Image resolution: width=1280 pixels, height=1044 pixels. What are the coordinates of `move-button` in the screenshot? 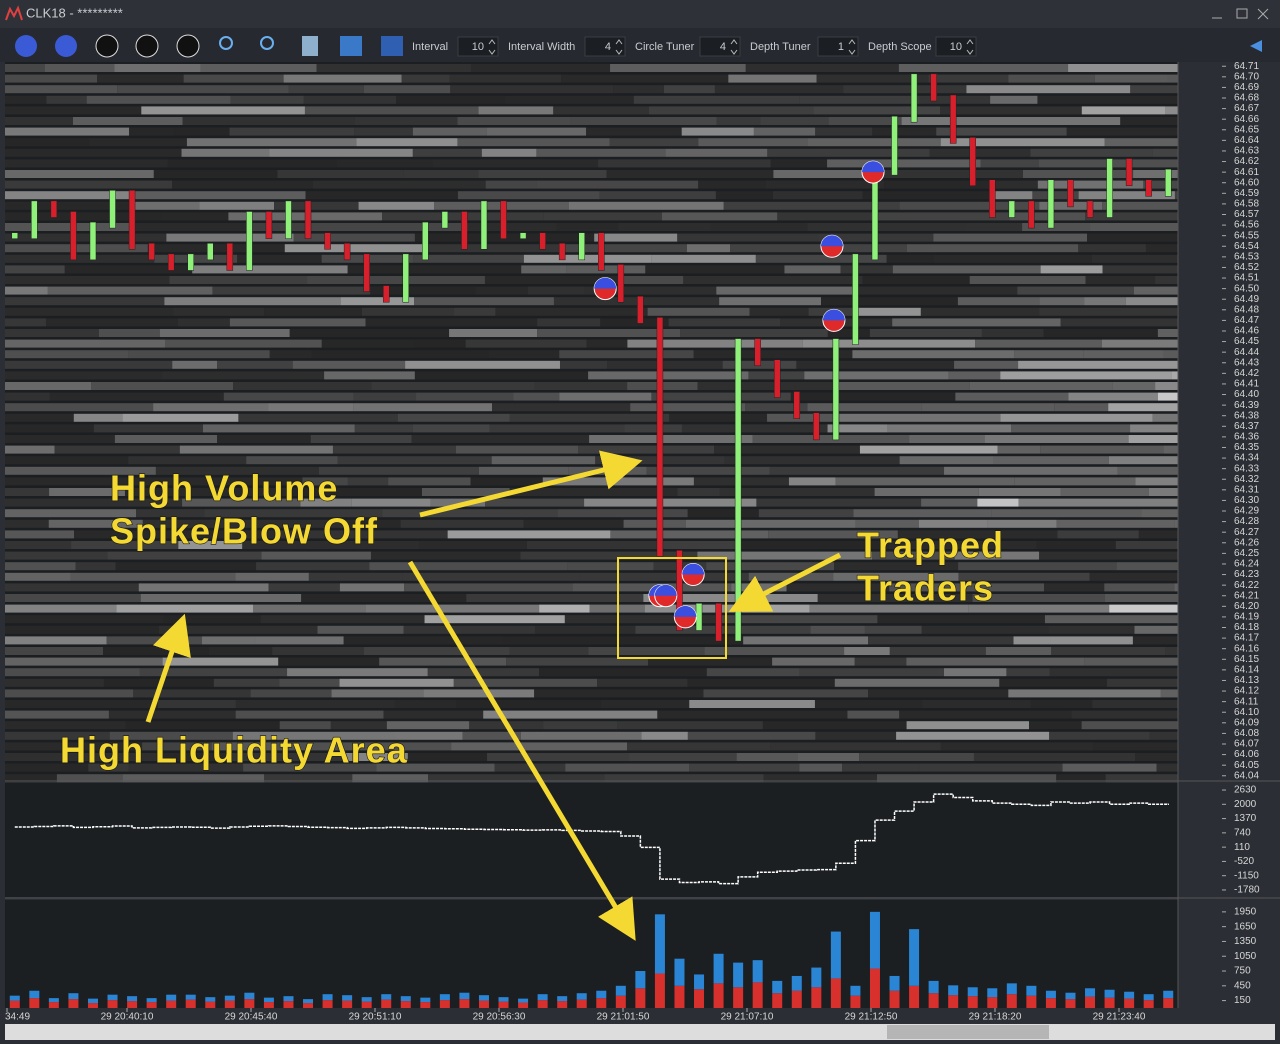 It's located at (107, 46).